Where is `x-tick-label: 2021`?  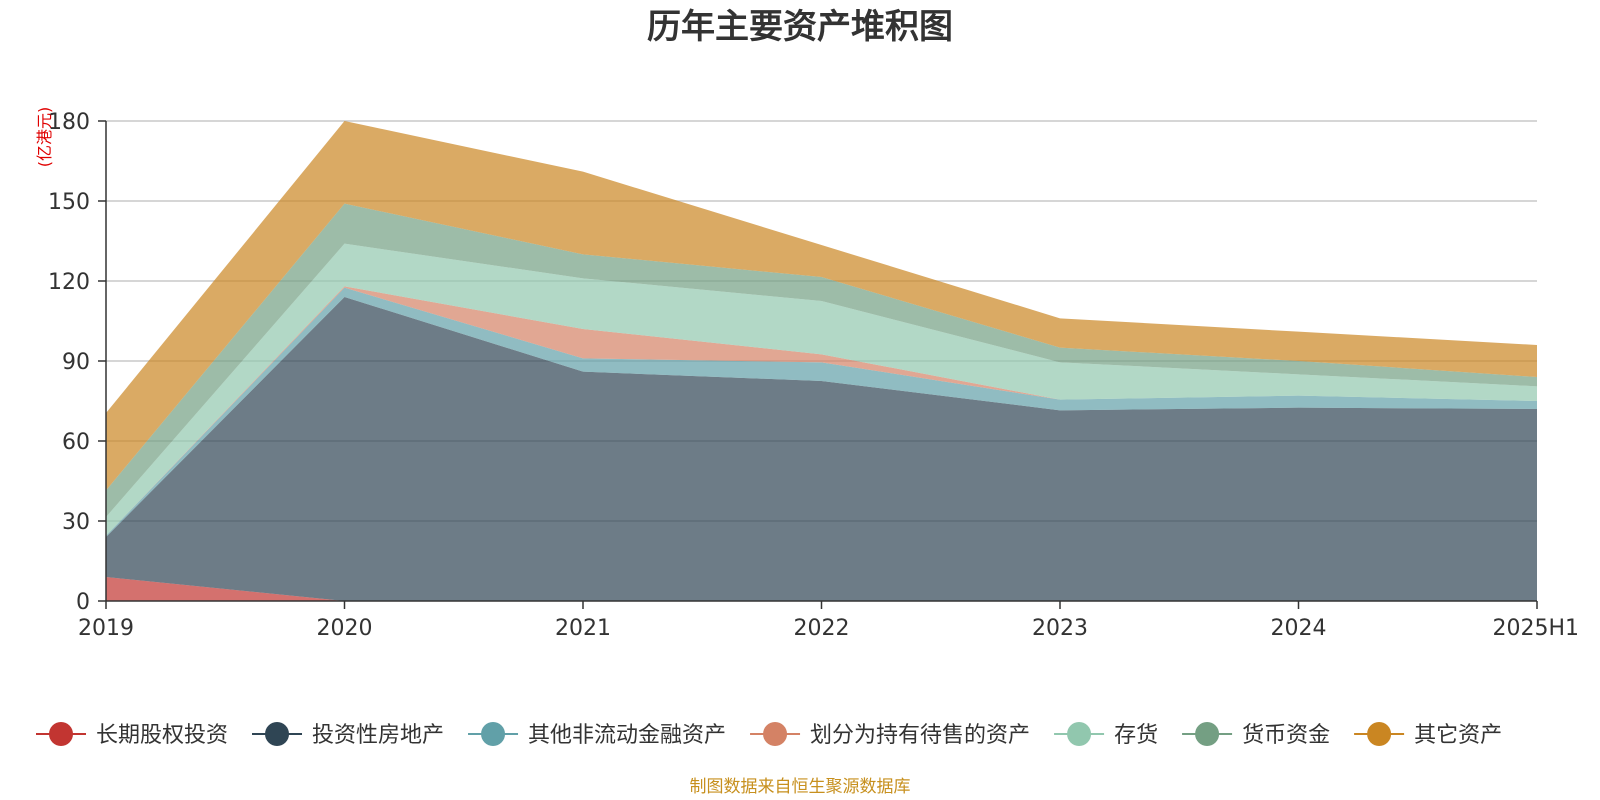
x-tick-label: 2021 is located at coordinates (583, 628).